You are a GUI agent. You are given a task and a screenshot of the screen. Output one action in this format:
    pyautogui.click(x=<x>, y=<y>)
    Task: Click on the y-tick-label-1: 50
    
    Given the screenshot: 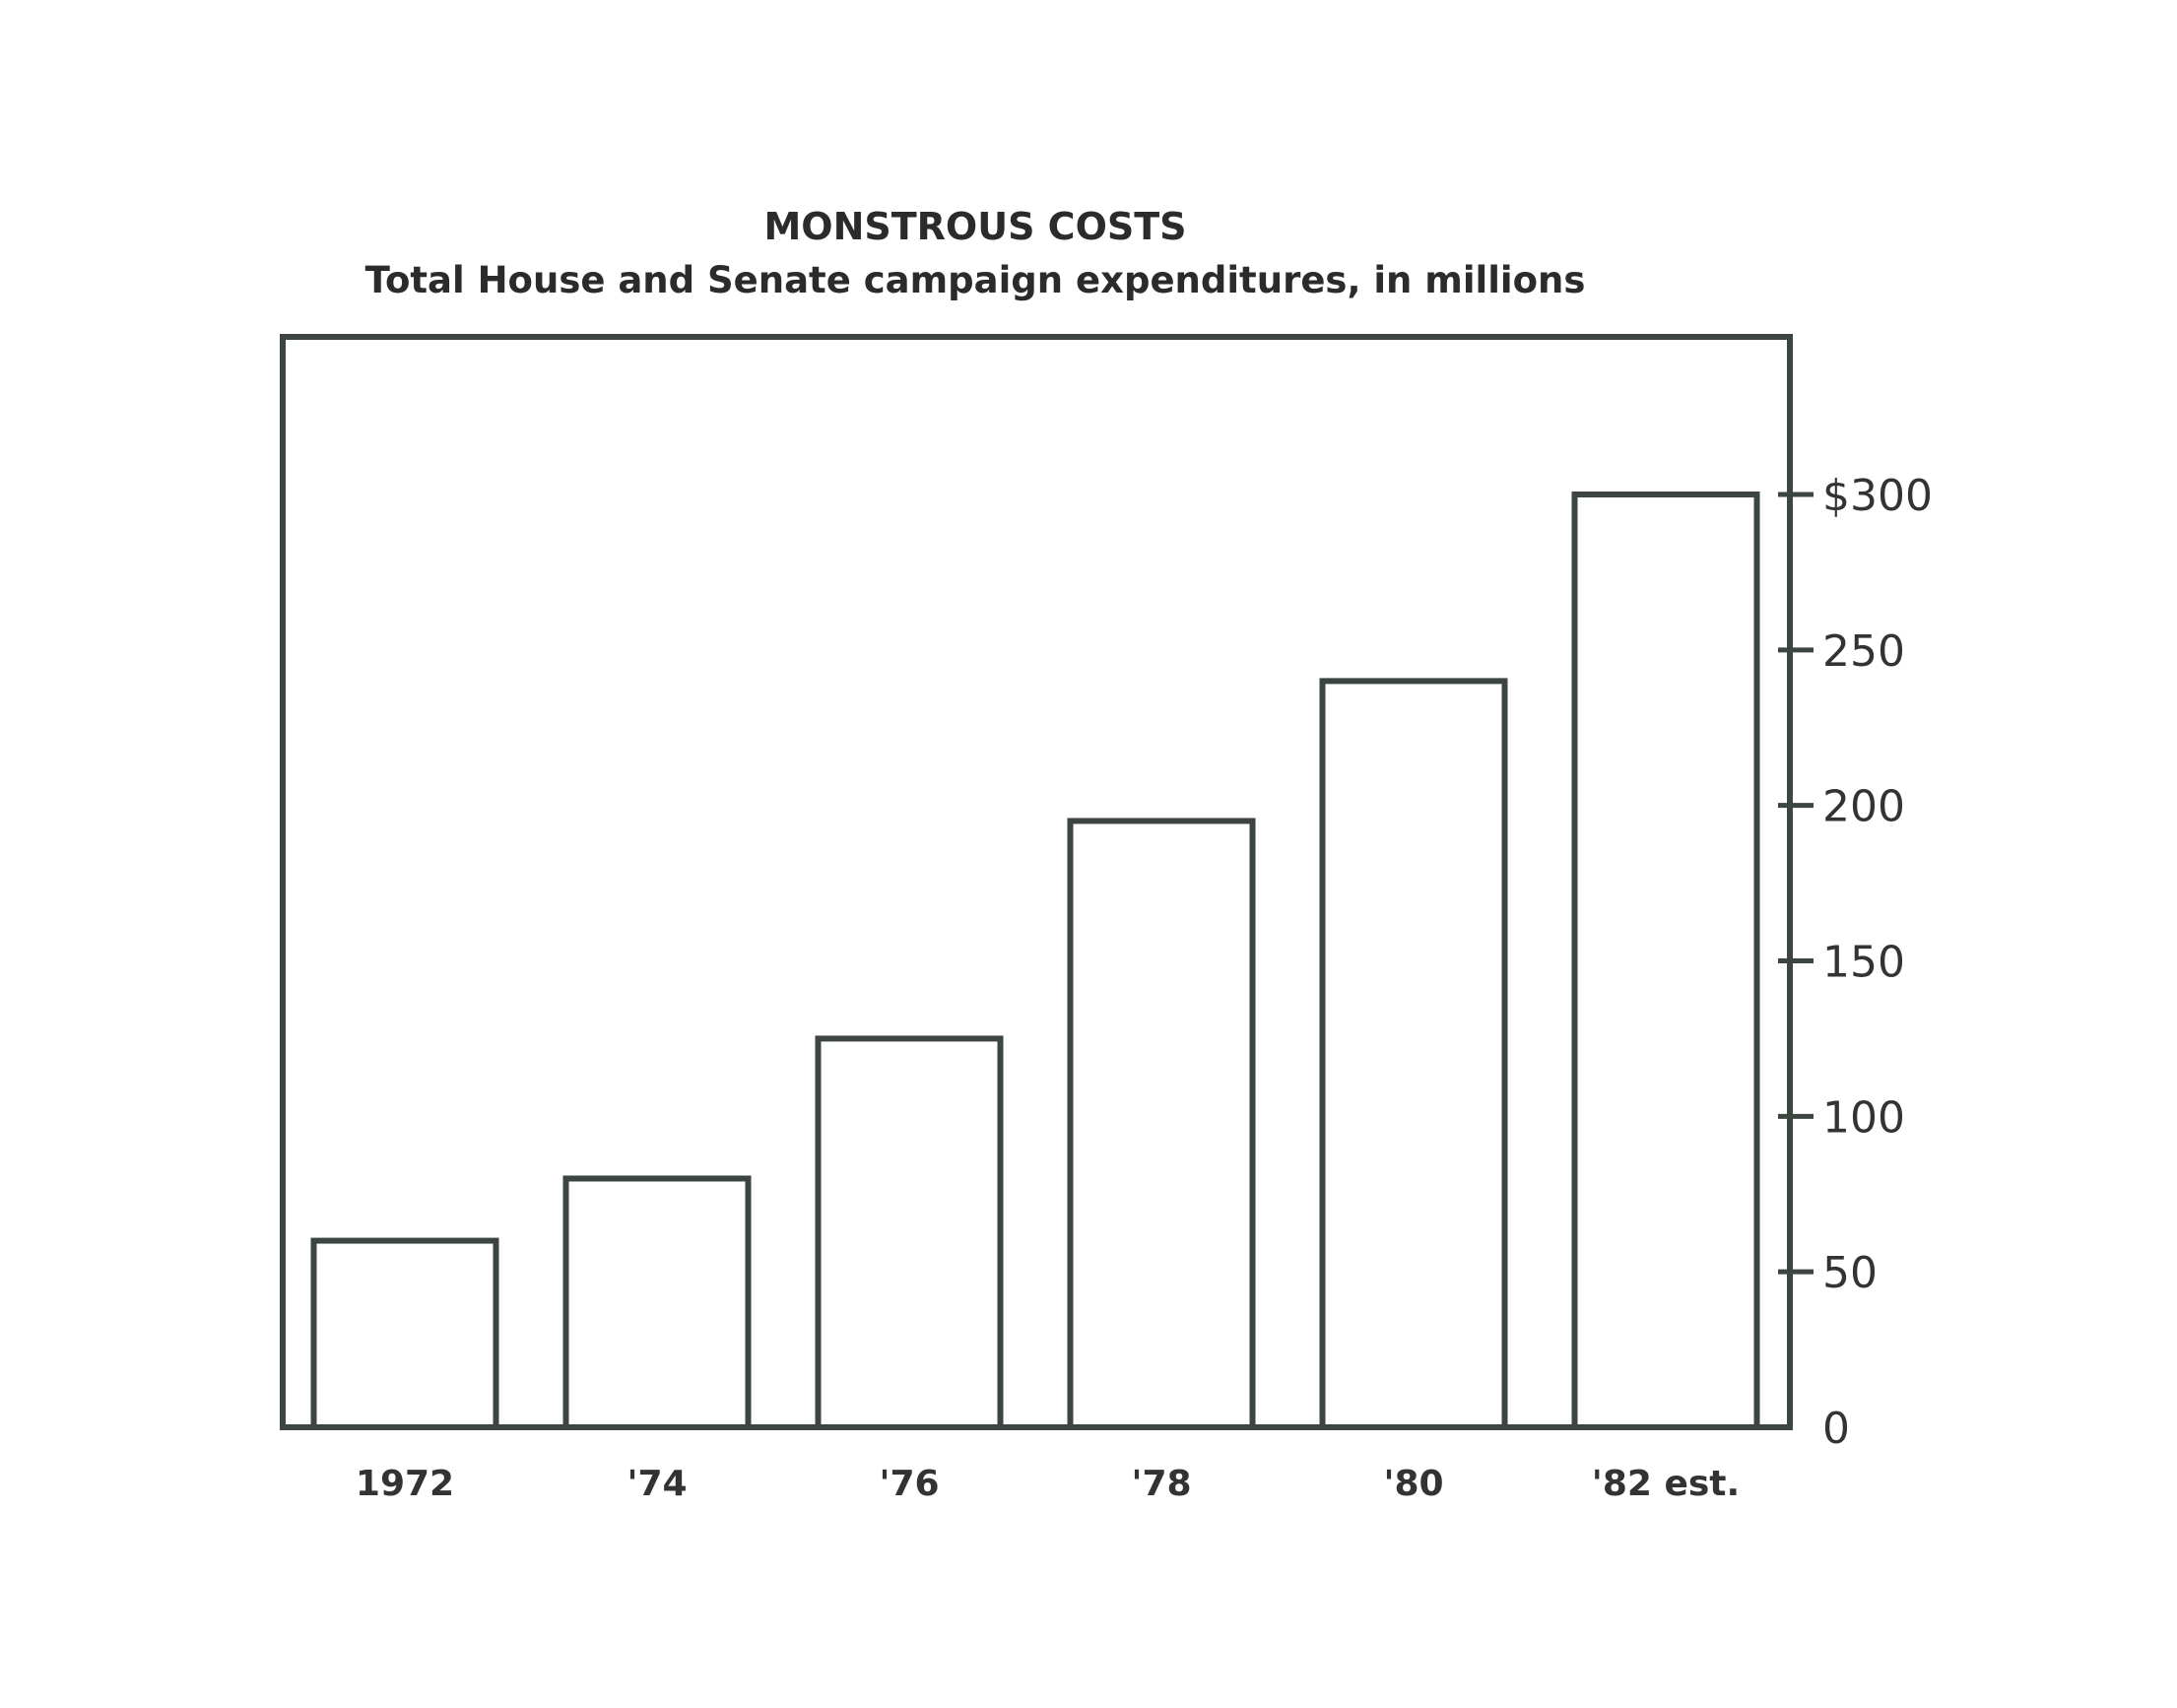 What is the action you would take?
    pyautogui.click(x=1850, y=1273)
    